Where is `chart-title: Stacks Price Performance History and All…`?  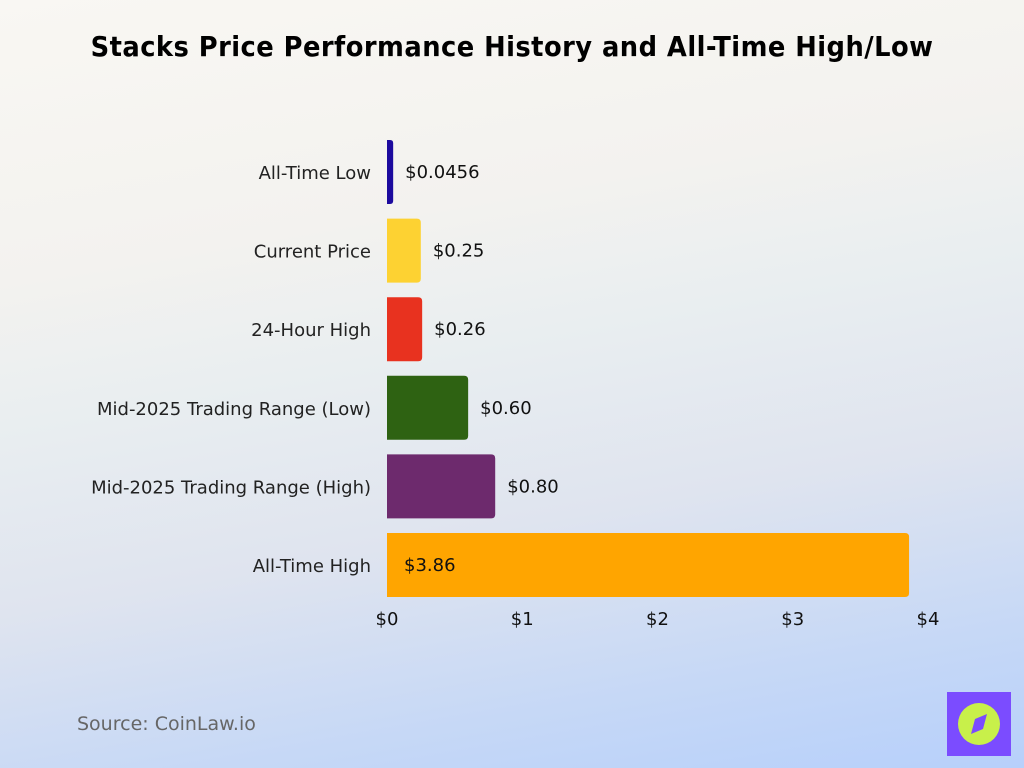
chart-title: Stacks Price Performance History and All… is located at coordinates (512, 46).